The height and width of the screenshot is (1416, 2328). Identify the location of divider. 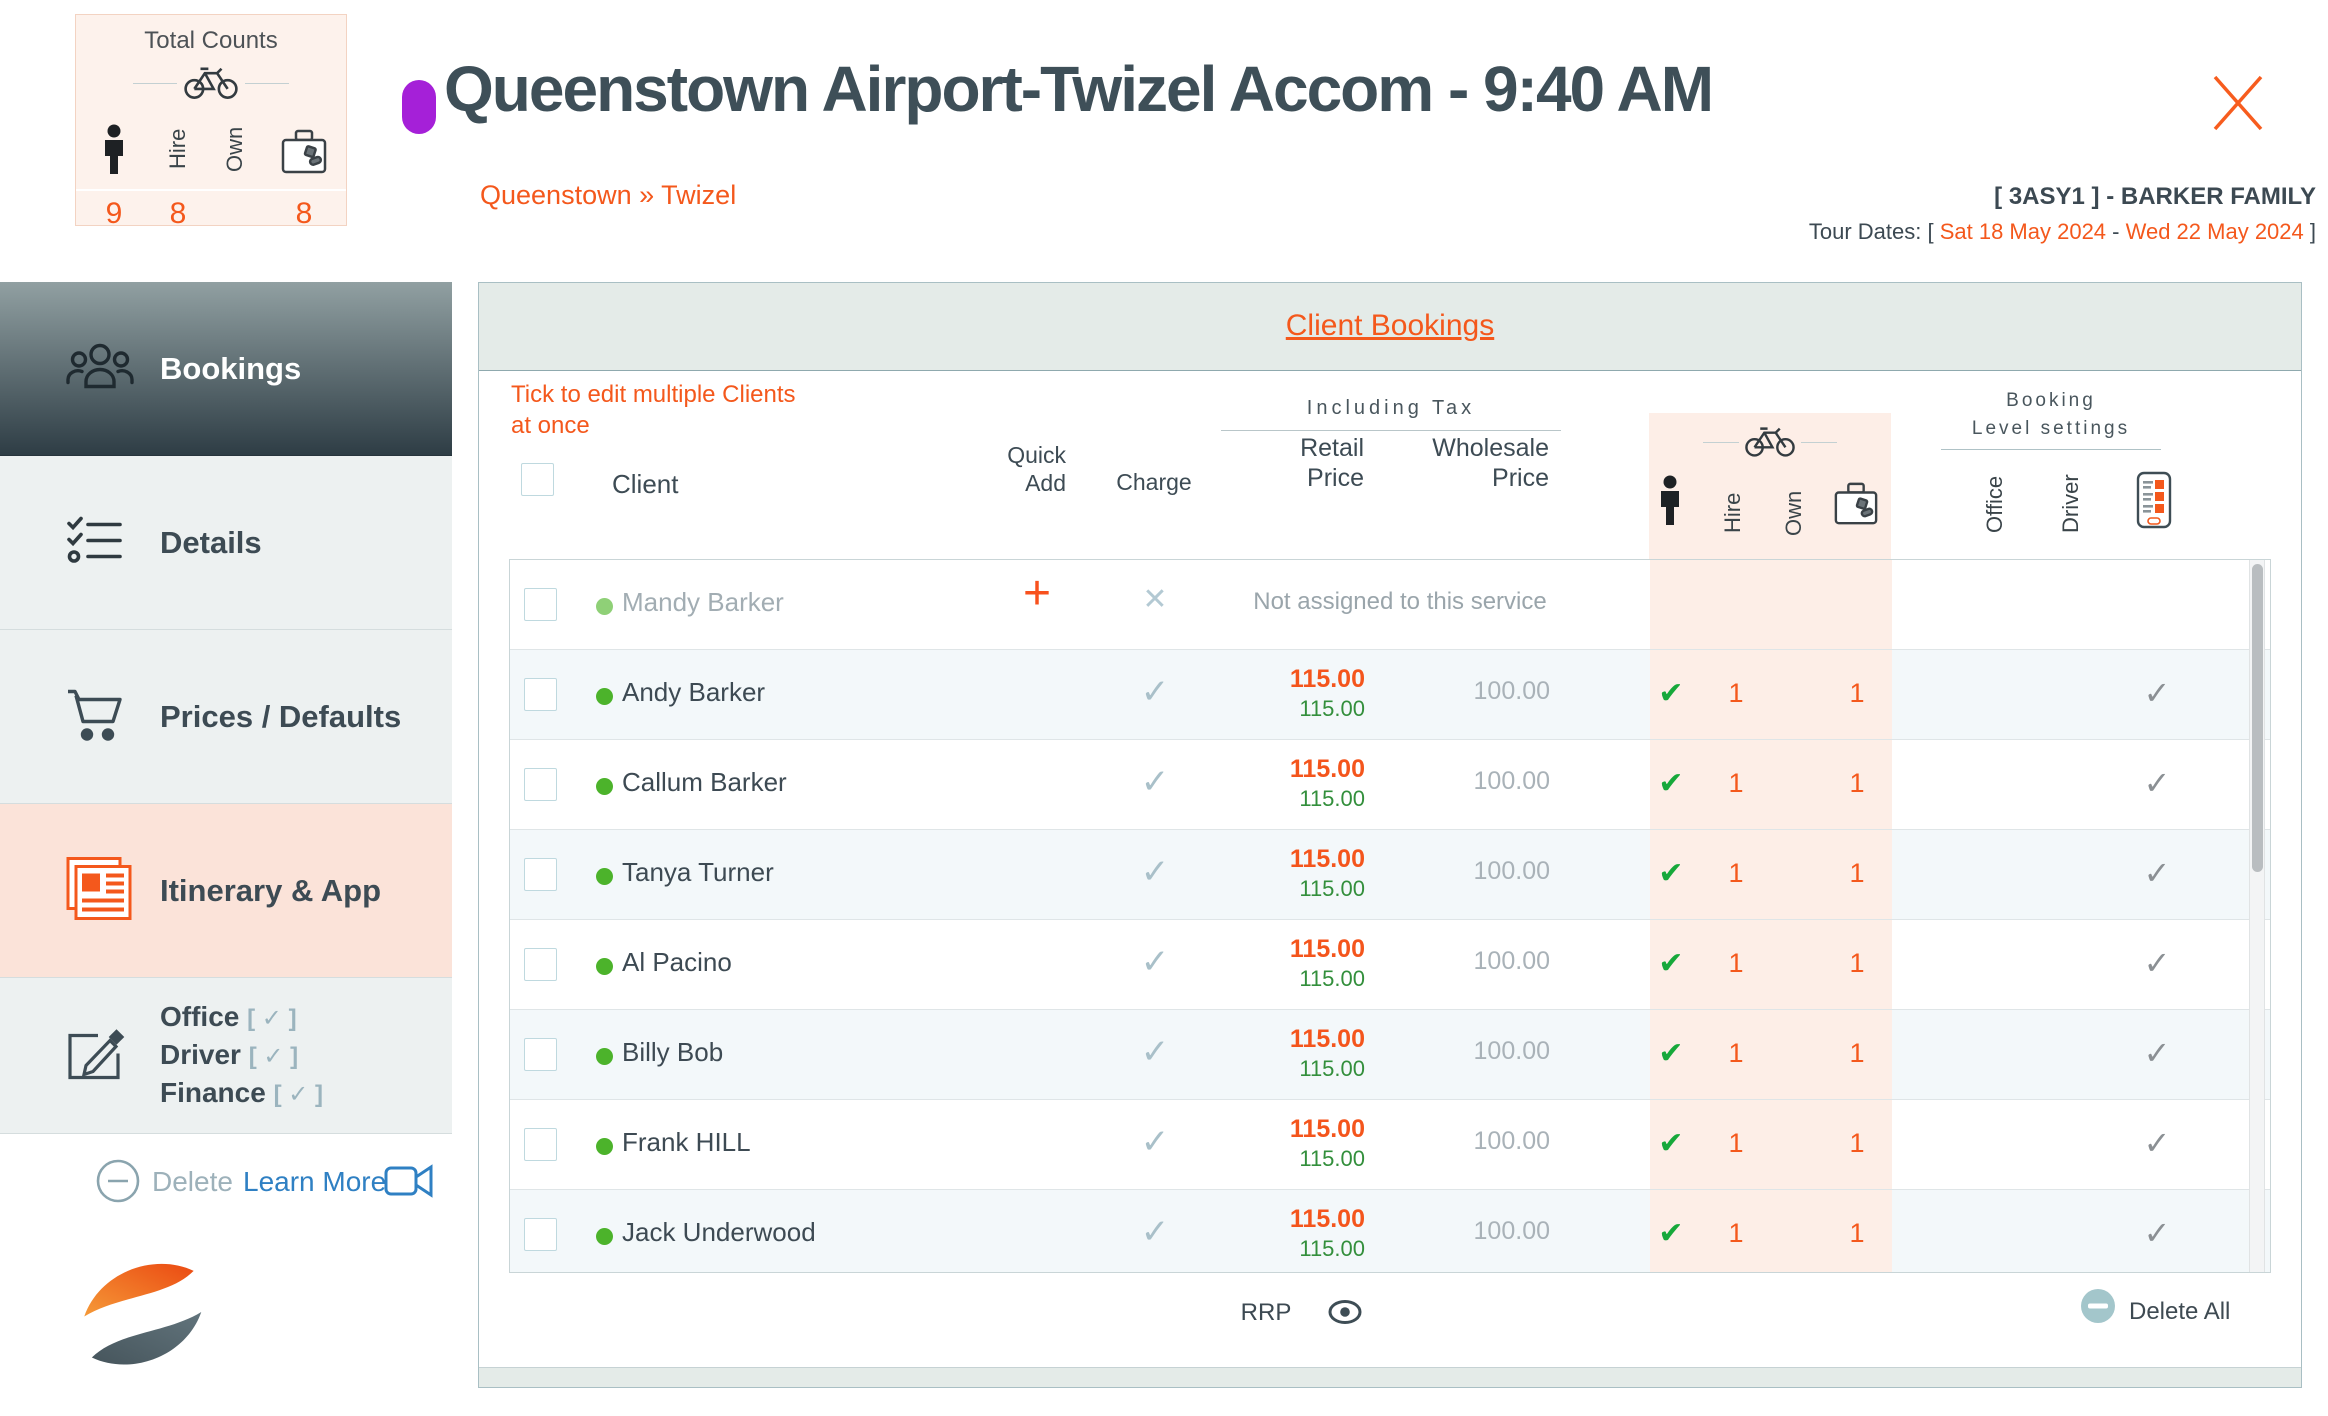
(1819, 442).